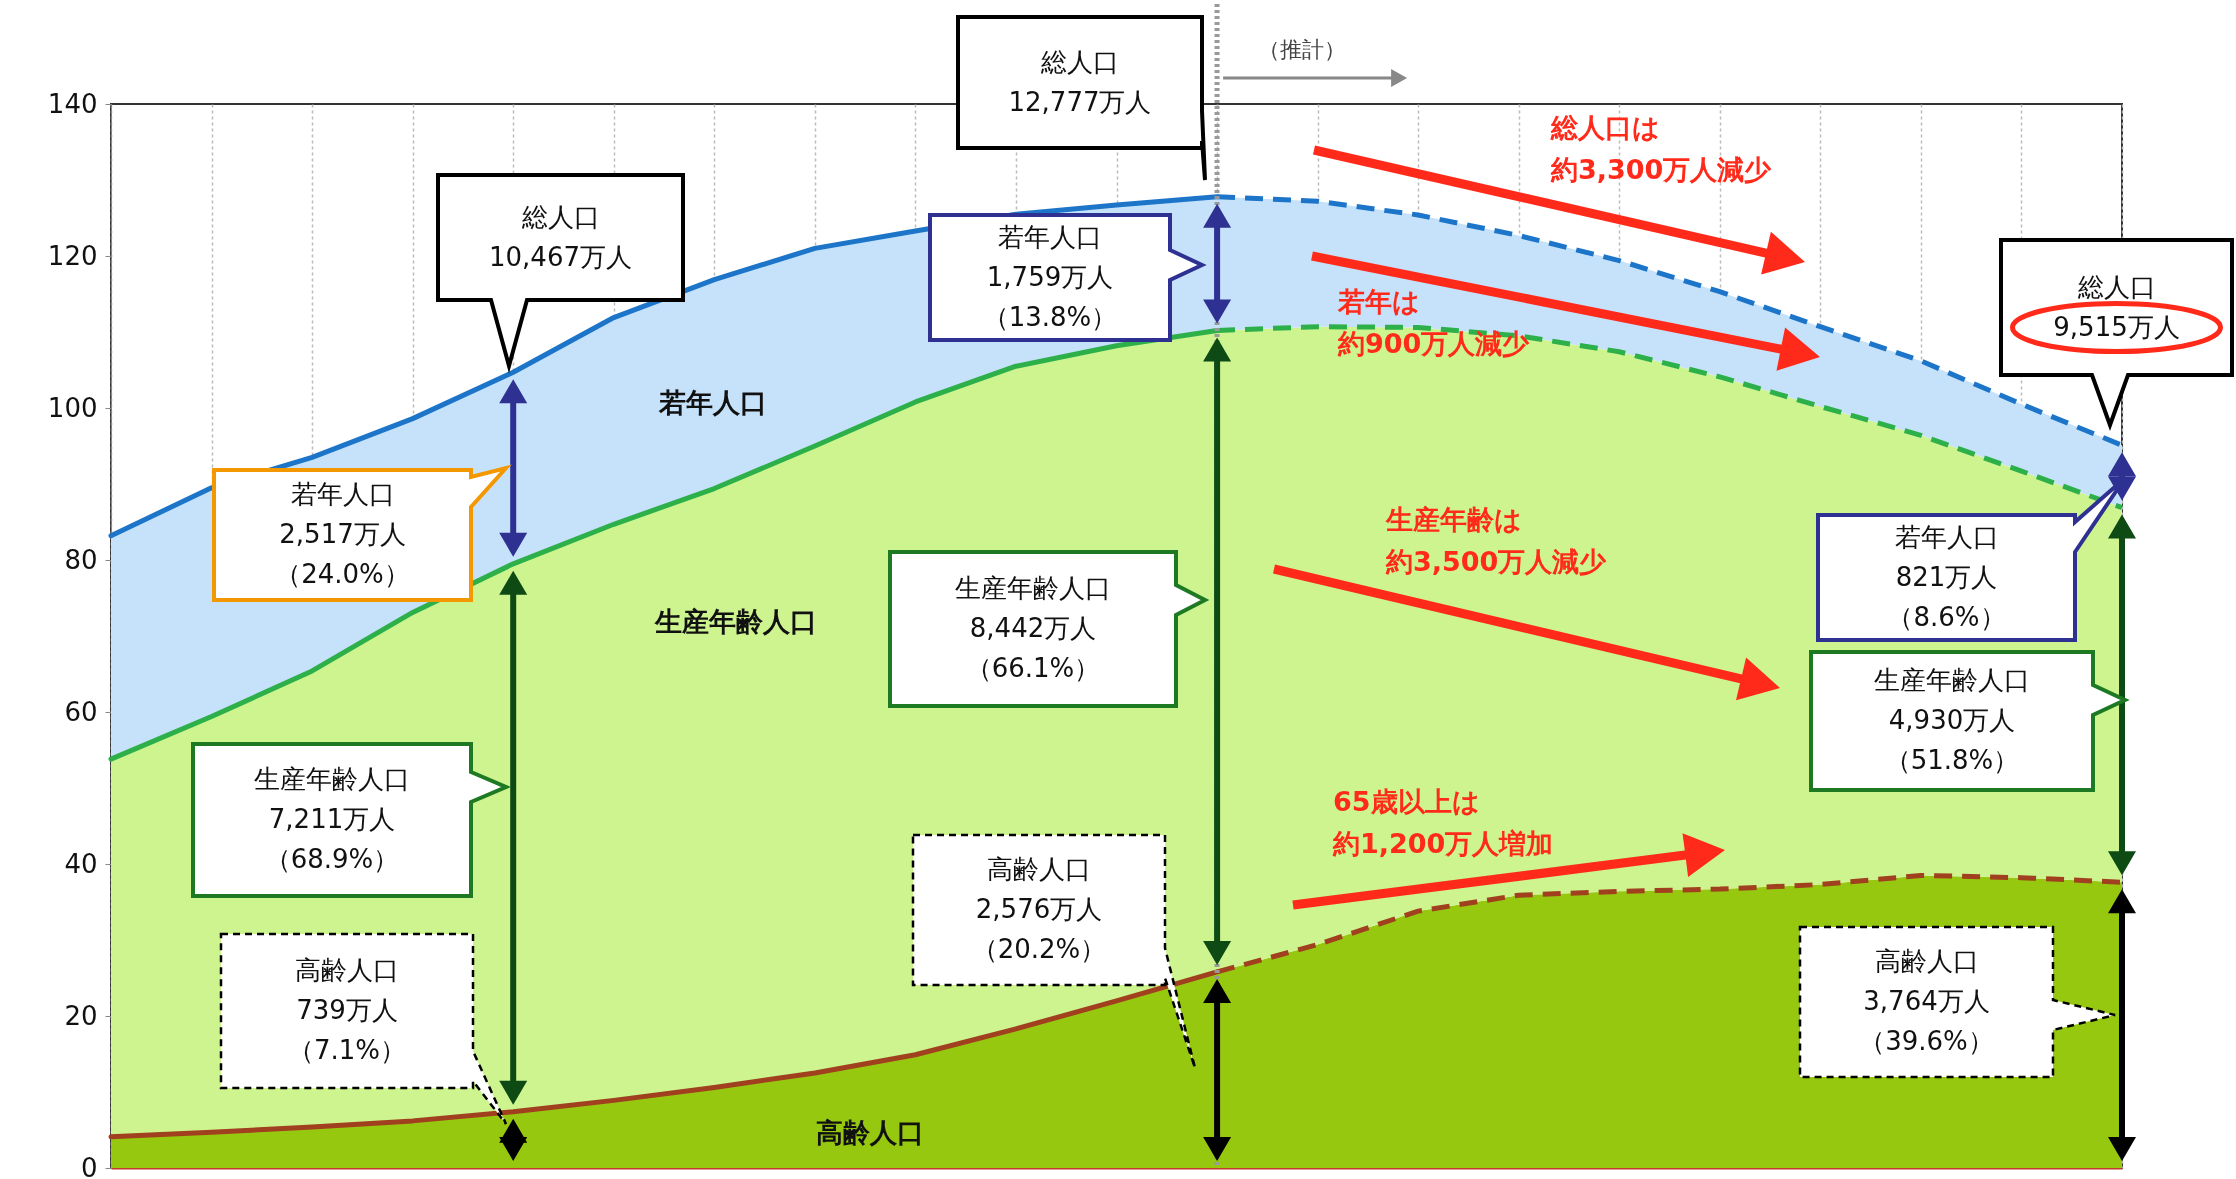 The width and height of the screenshot is (2236, 1179). What do you see at coordinates (1496, 561) in the screenshot?
I see `annotation: 約3,500万人減少` at bounding box center [1496, 561].